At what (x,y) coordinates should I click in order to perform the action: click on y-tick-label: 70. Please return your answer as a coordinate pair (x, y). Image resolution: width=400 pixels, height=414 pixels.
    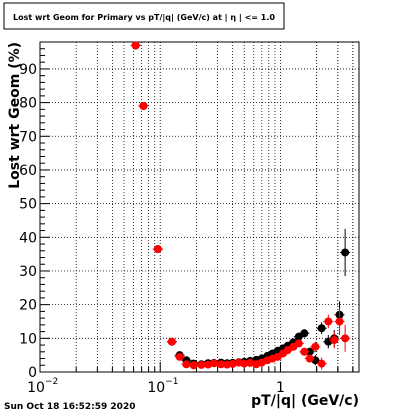
    Looking at the image, I should click on (28, 137).